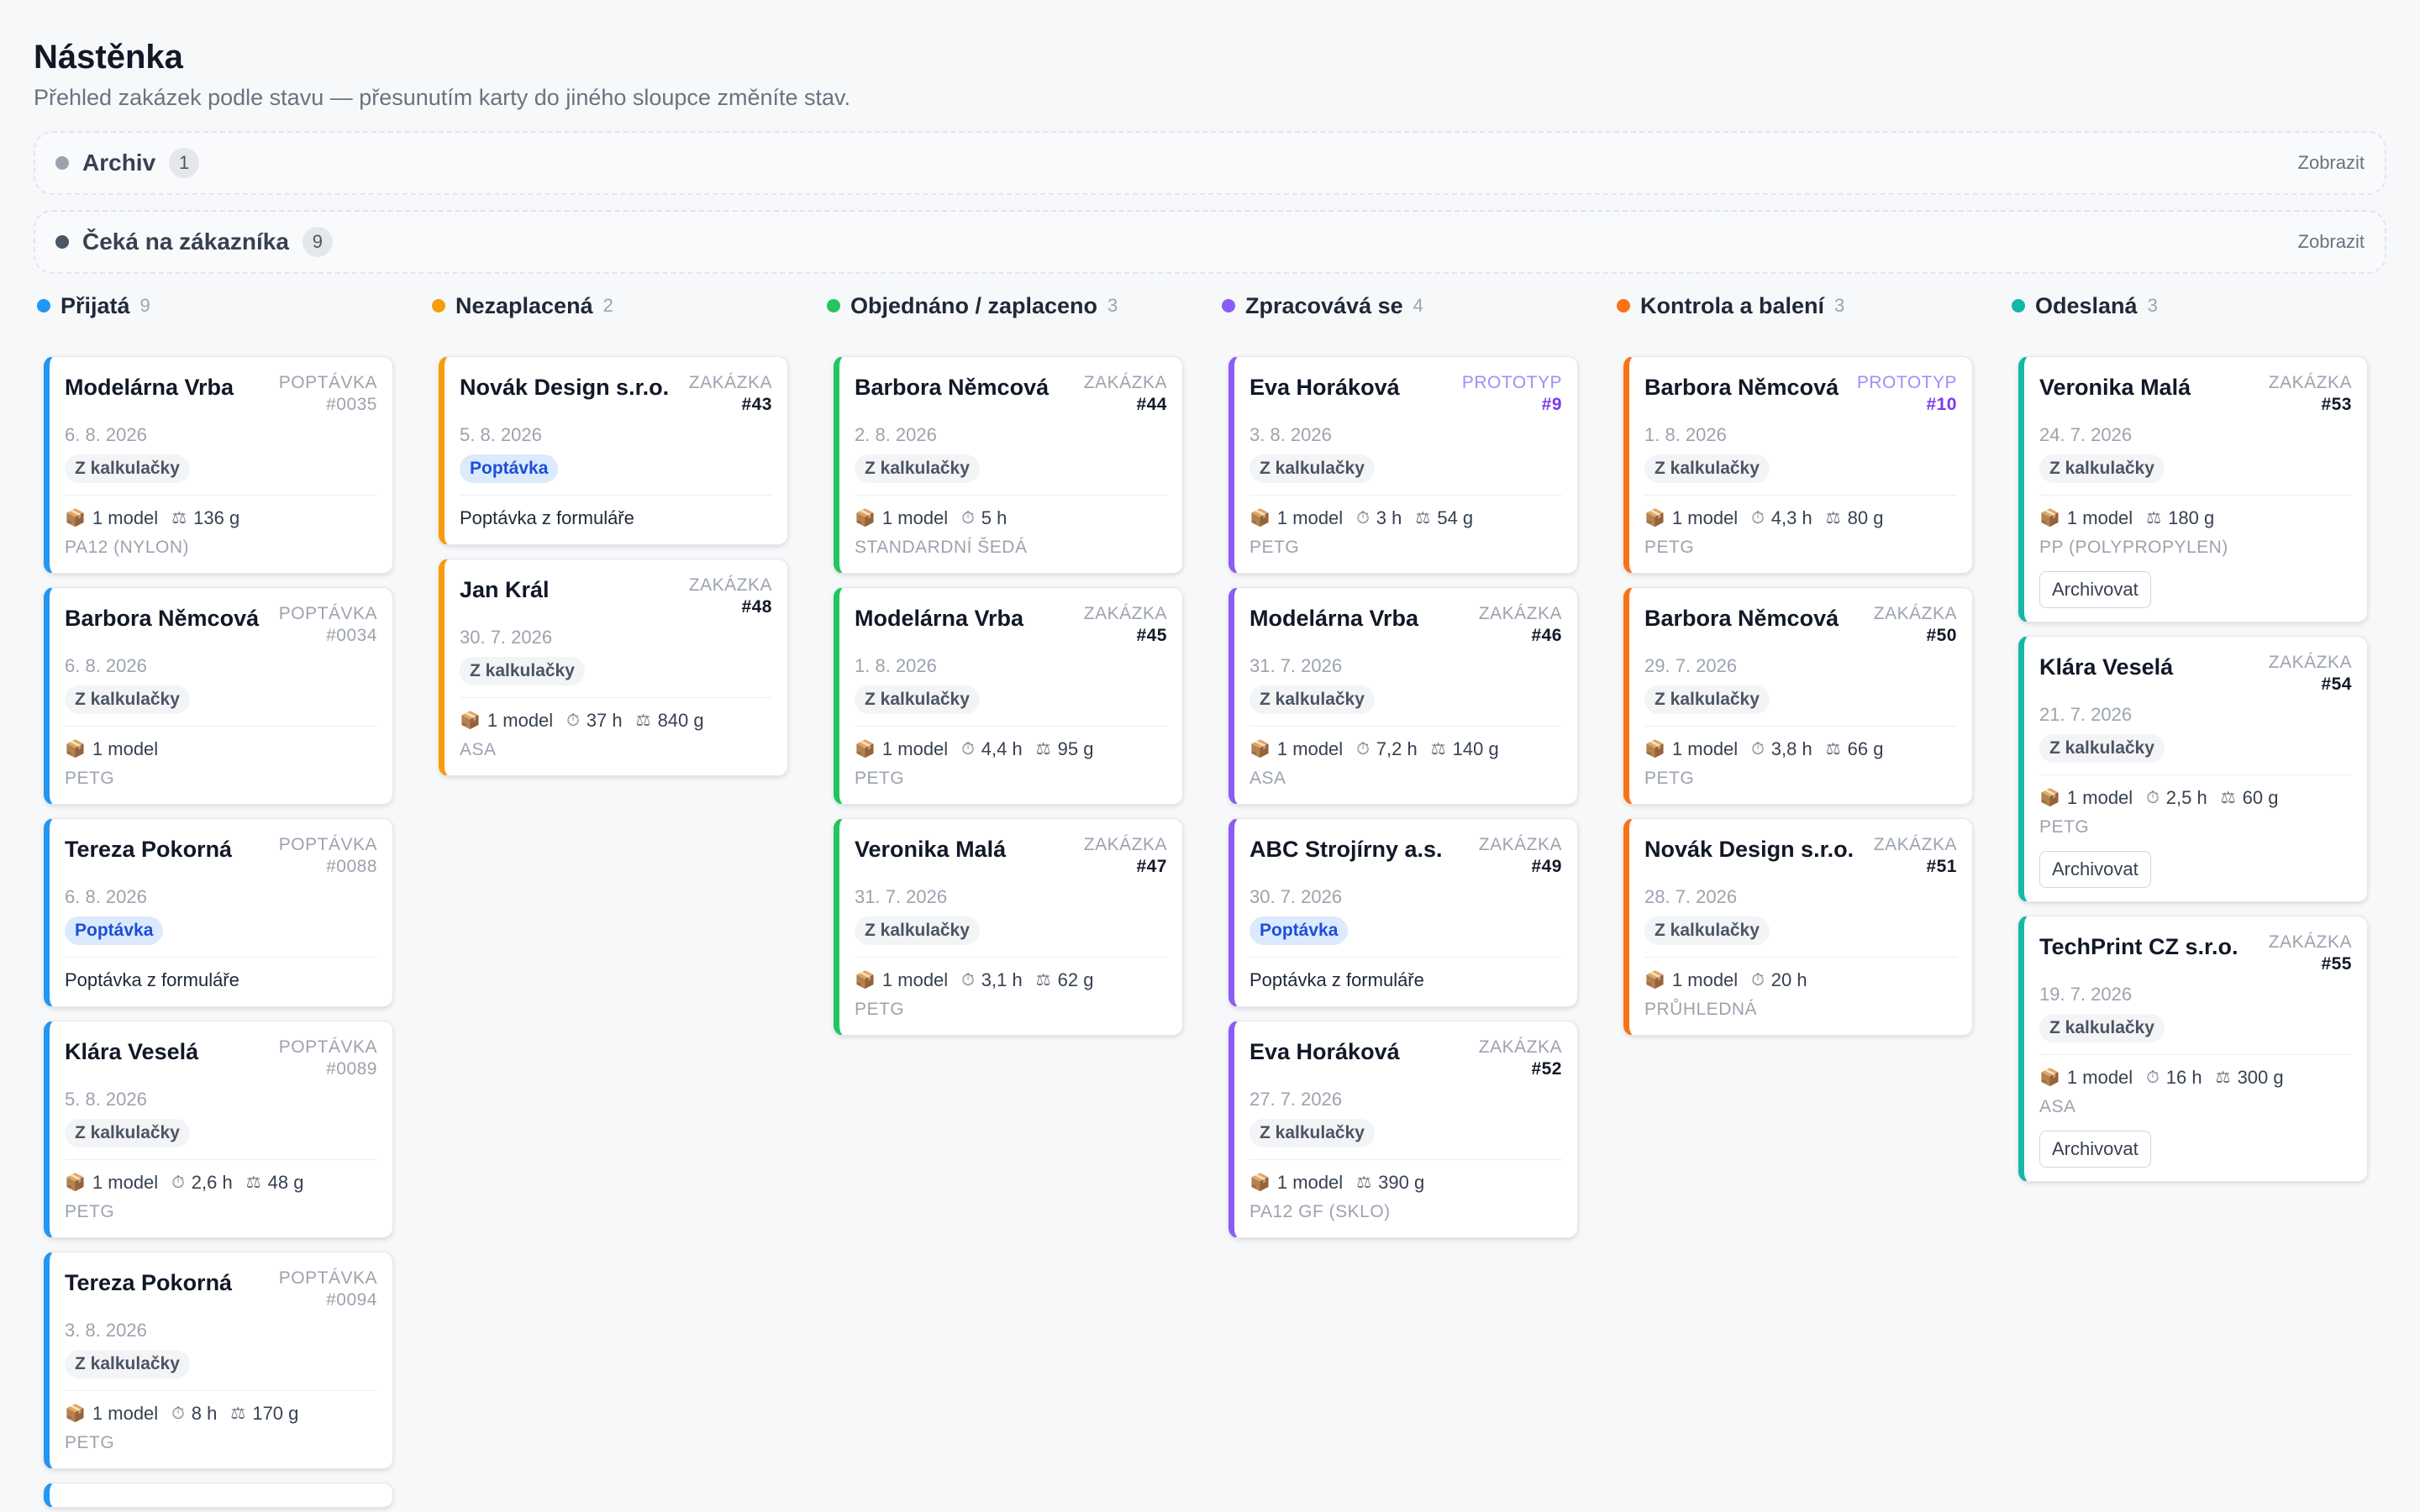 This screenshot has width=2420, height=1512. What do you see at coordinates (2195, 1077) in the screenshot?
I see `order-metrics: 📦 1 model ⏱ 16 h ⚖ 300 g` at bounding box center [2195, 1077].